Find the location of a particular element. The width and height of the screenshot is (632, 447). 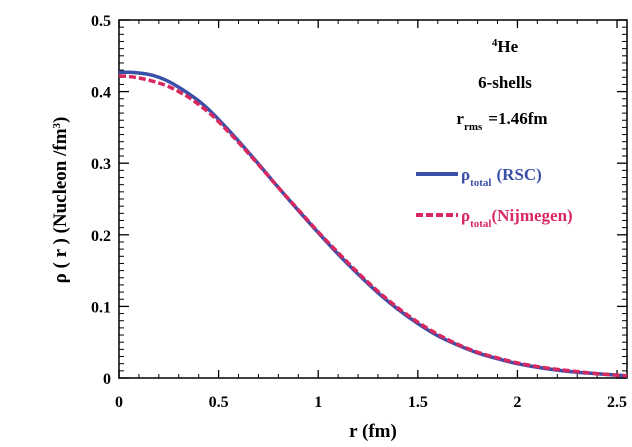

legend-nijmegen-symbol: ρ is located at coordinates (465, 215).